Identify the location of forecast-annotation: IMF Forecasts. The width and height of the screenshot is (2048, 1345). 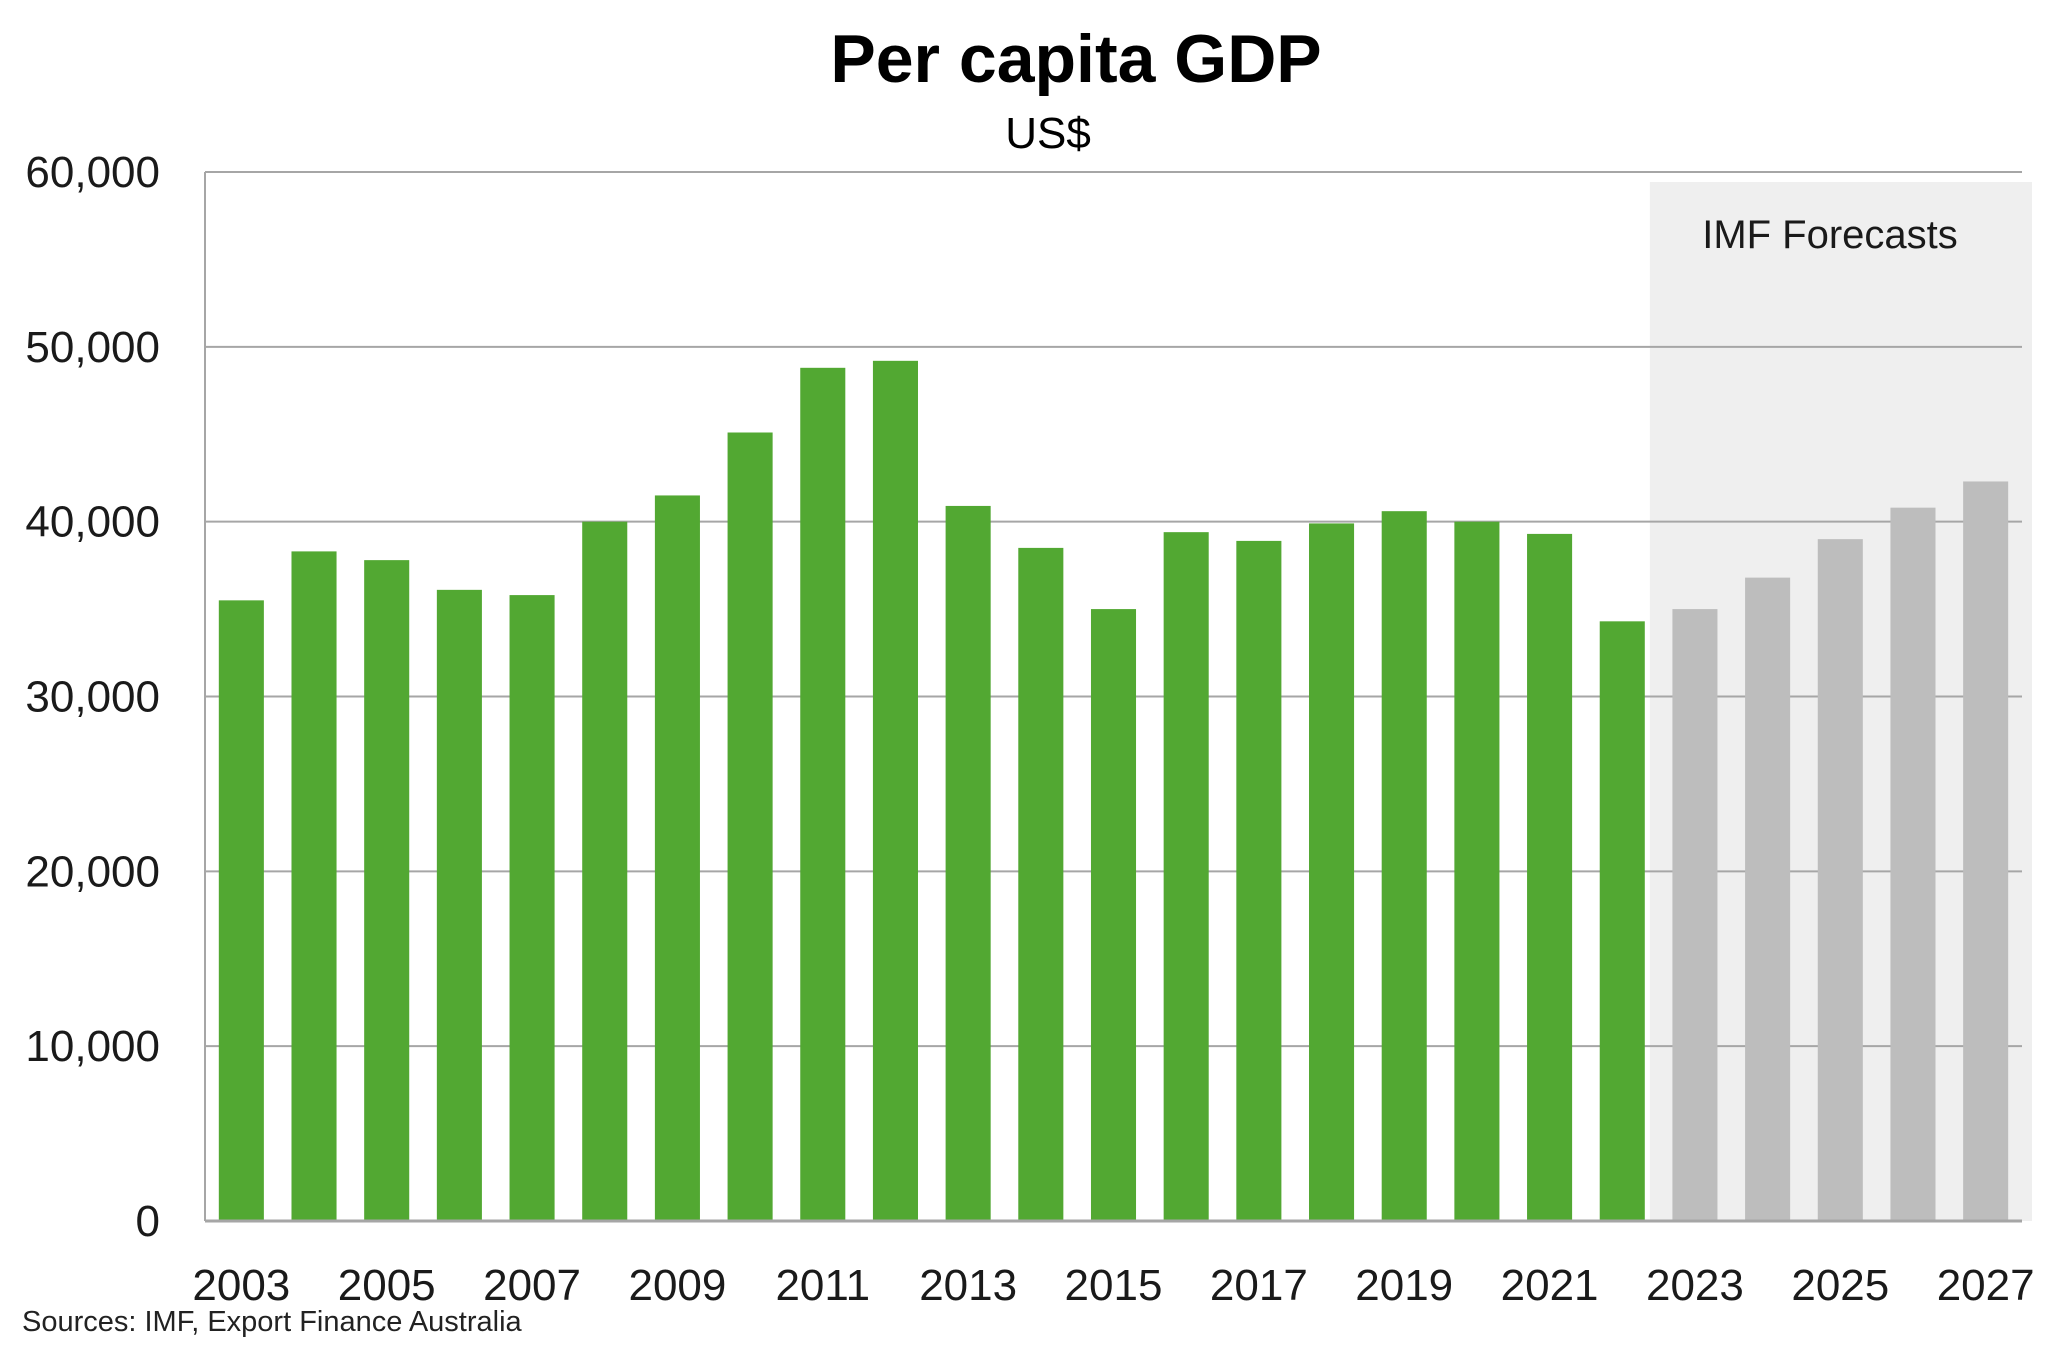
(1830, 235).